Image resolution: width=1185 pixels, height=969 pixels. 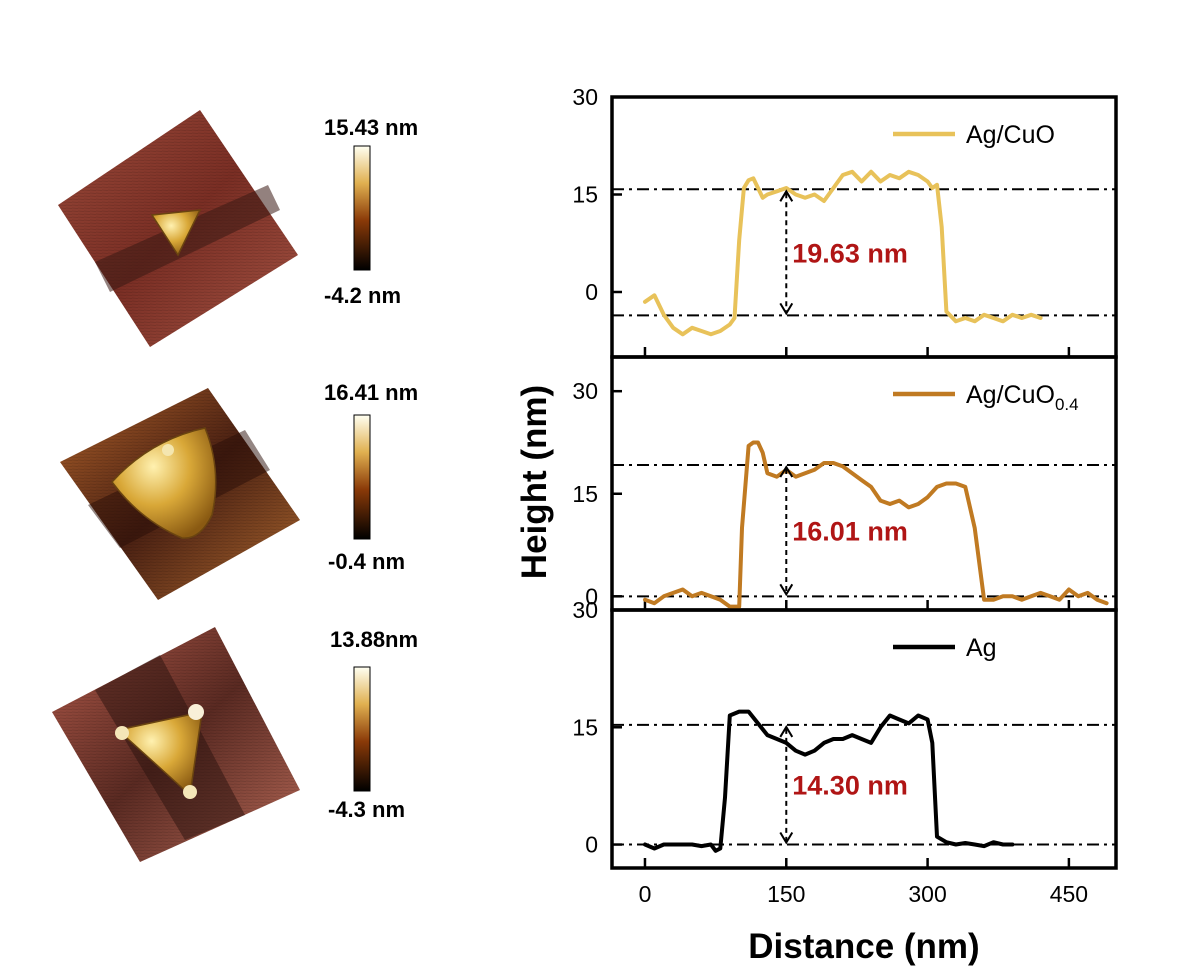 I want to click on legend-label-3: Ag, so click(x=981, y=648).